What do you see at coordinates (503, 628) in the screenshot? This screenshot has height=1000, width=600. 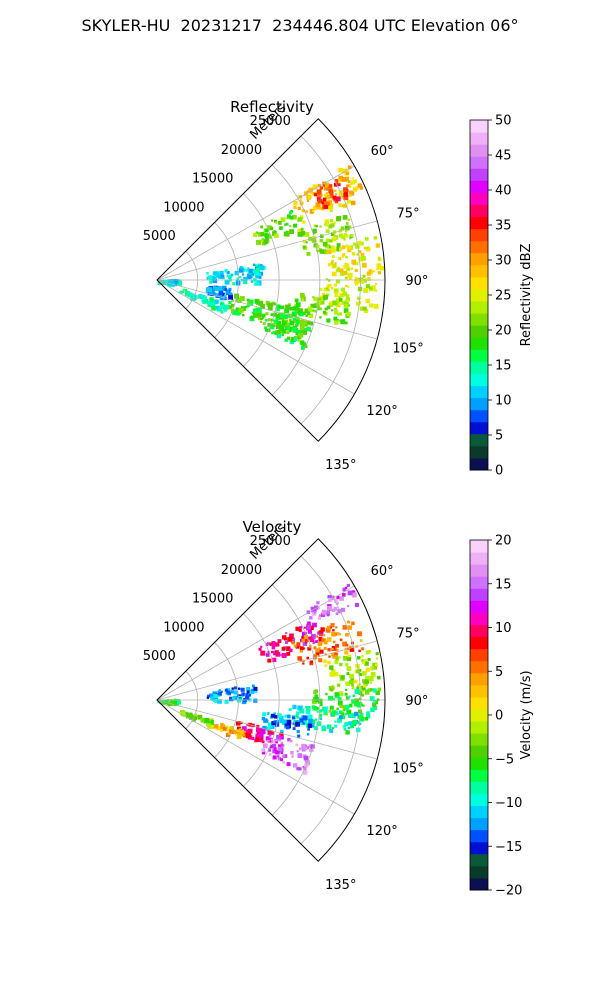 I see `colorbar-tick-label: 10` at bounding box center [503, 628].